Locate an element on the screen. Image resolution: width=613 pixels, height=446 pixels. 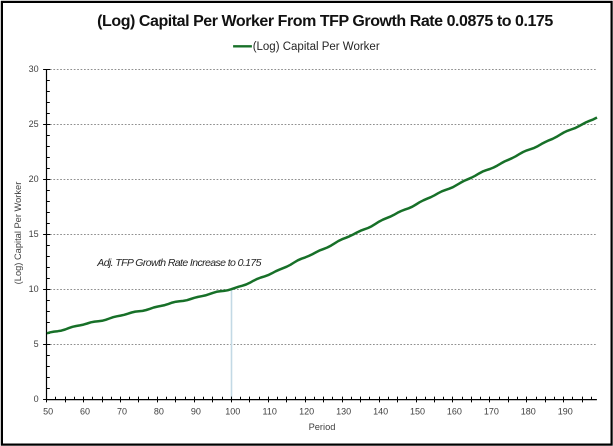
svg-text: Period is located at coordinates (322, 427).